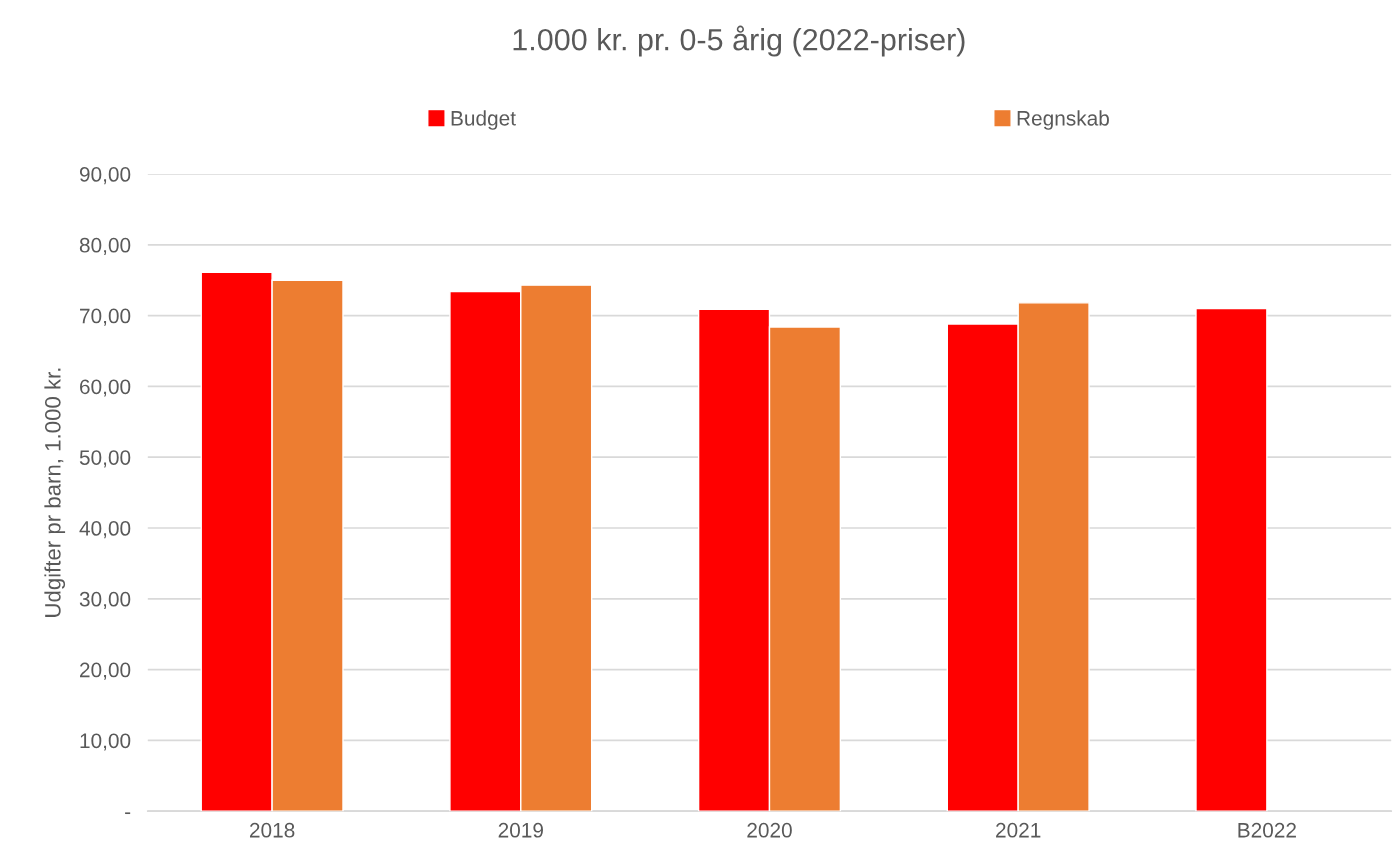 This screenshot has width=1394, height=853. Describe the element at coordinates (520, 830) in the screenshot. I see `x-tick-label: 2019` at that location.